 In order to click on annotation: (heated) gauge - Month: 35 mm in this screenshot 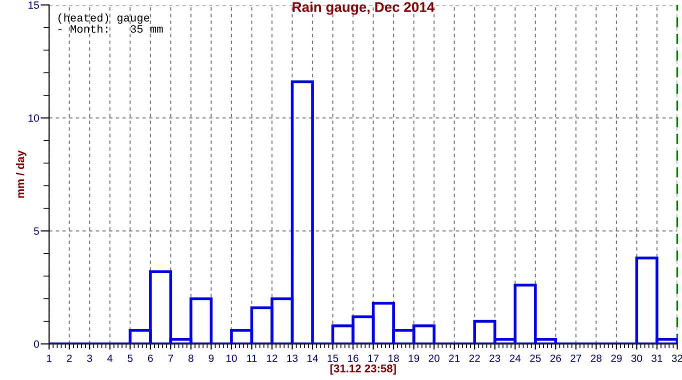, I will do `click(110, 23)`.